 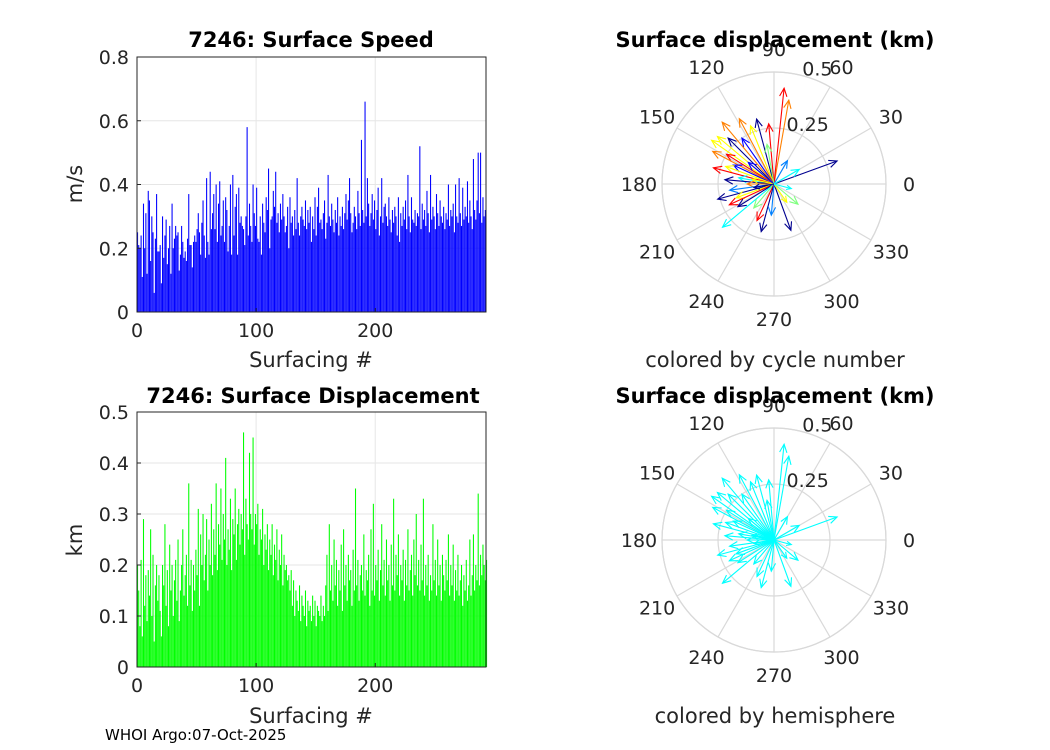 What do you see at coordinates (256, 686) in the screenshot?
I see `x-tick-label: 100` at bounding box center [256, 686].